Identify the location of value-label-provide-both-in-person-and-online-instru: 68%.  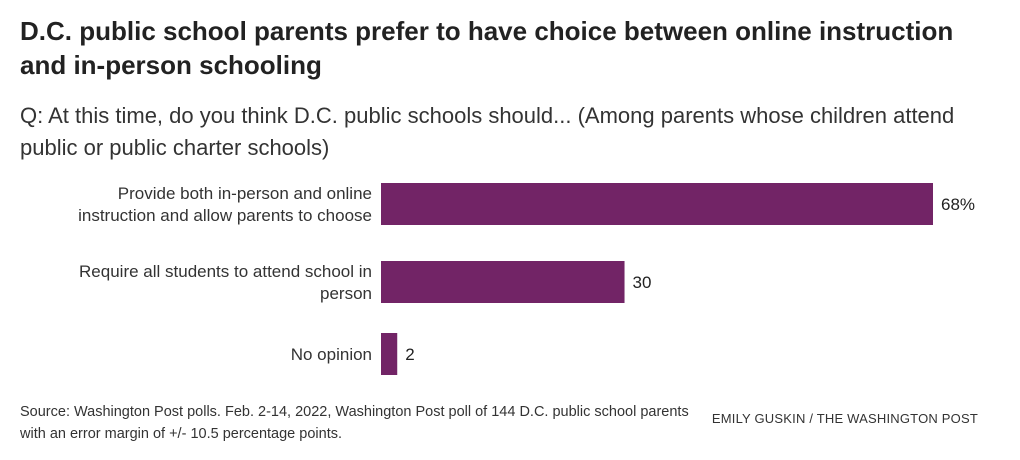
(958, 204).